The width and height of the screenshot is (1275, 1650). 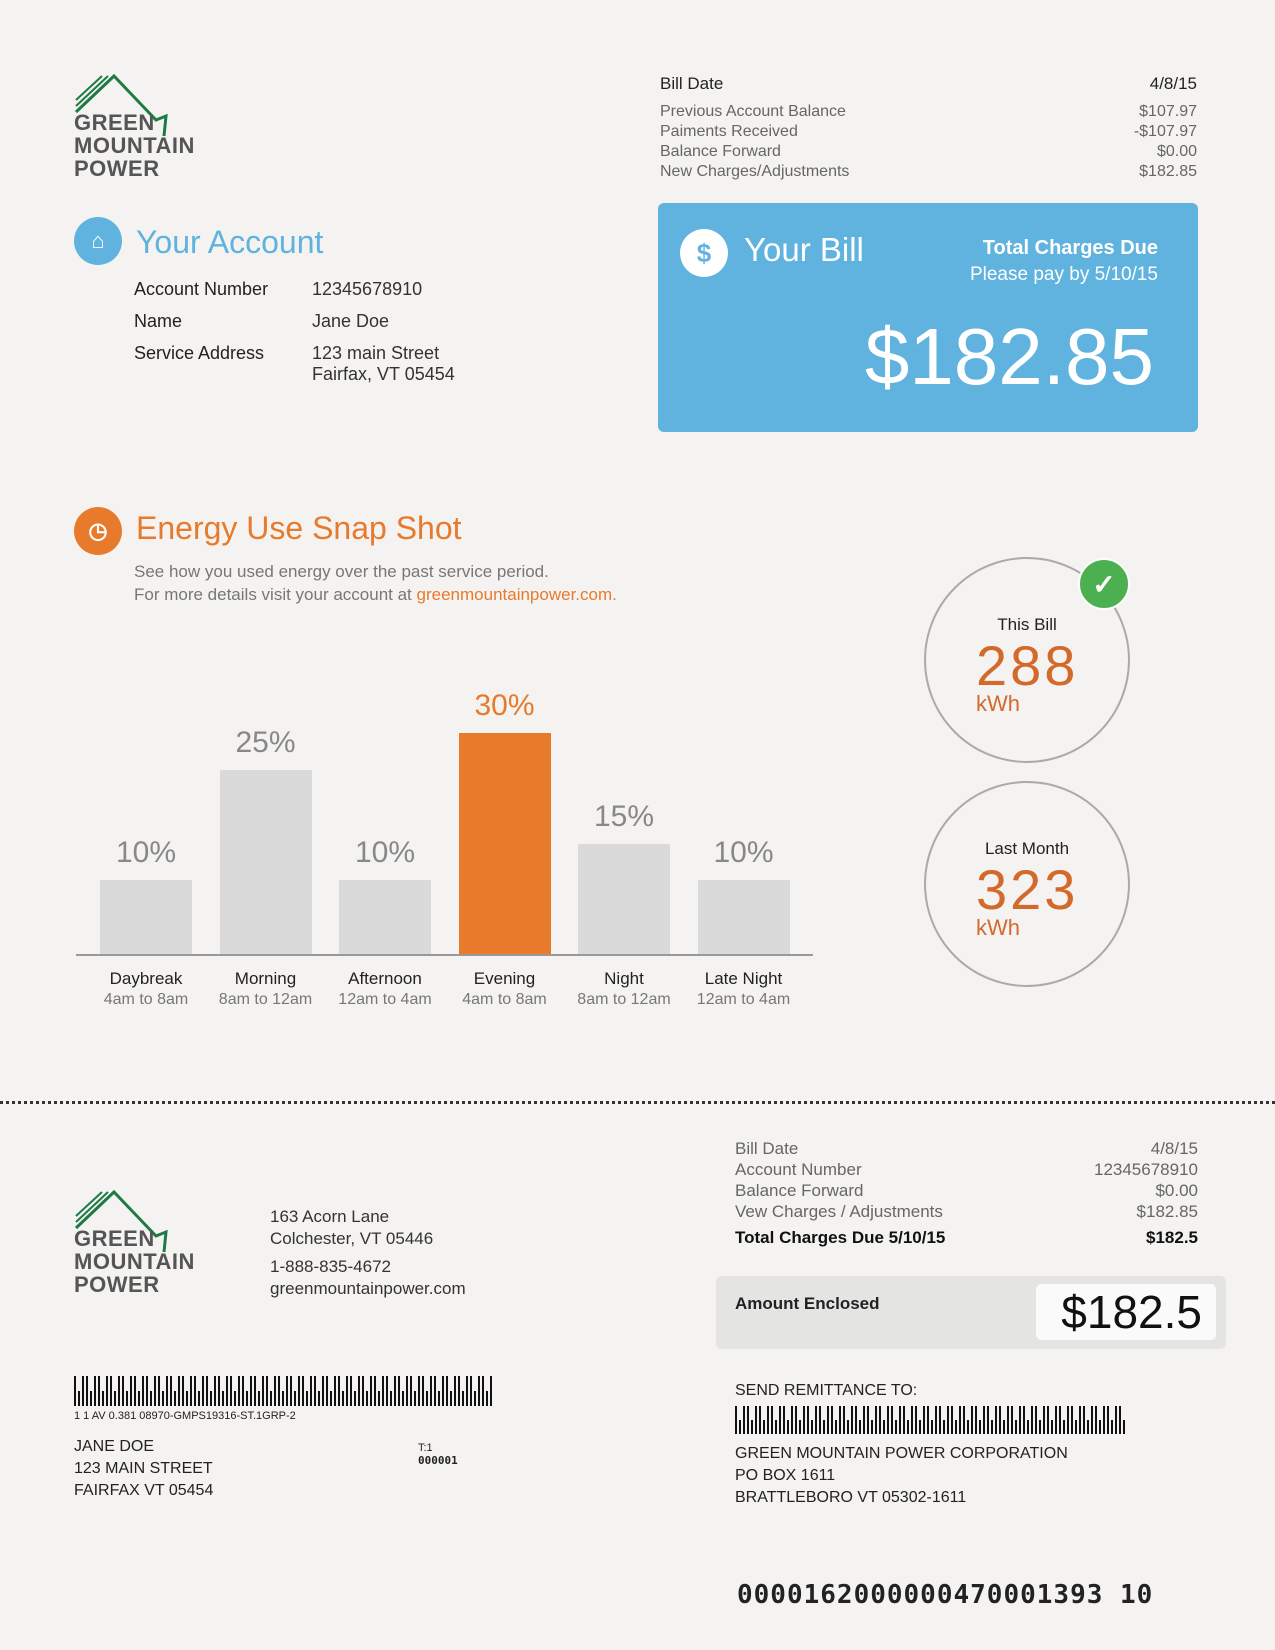 I want to click on account-link: greenmountainpower.com., so click(x=516, y=594).